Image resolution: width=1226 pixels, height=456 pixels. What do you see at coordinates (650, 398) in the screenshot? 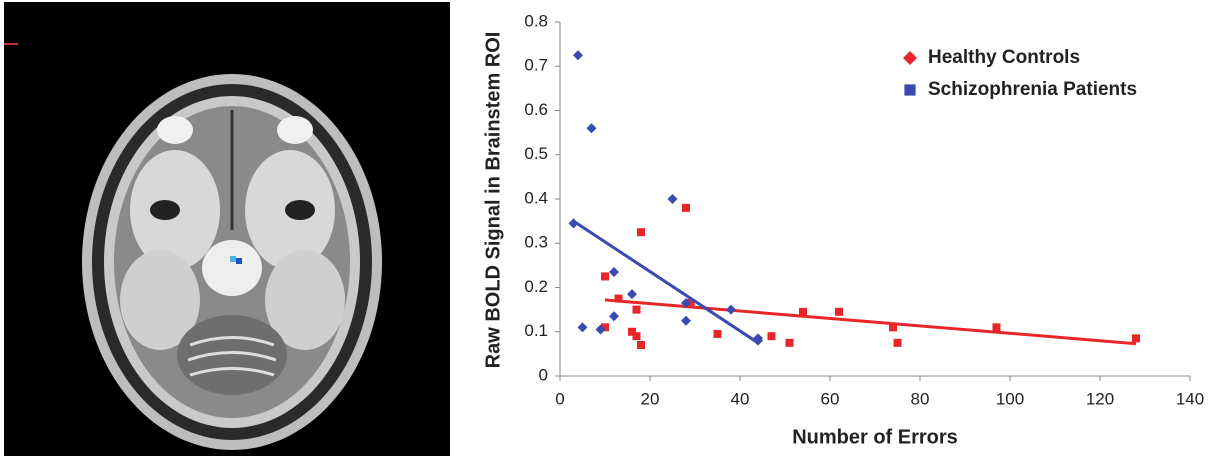
I see `x-tick-label: 20` at bounding box center [650, 398].